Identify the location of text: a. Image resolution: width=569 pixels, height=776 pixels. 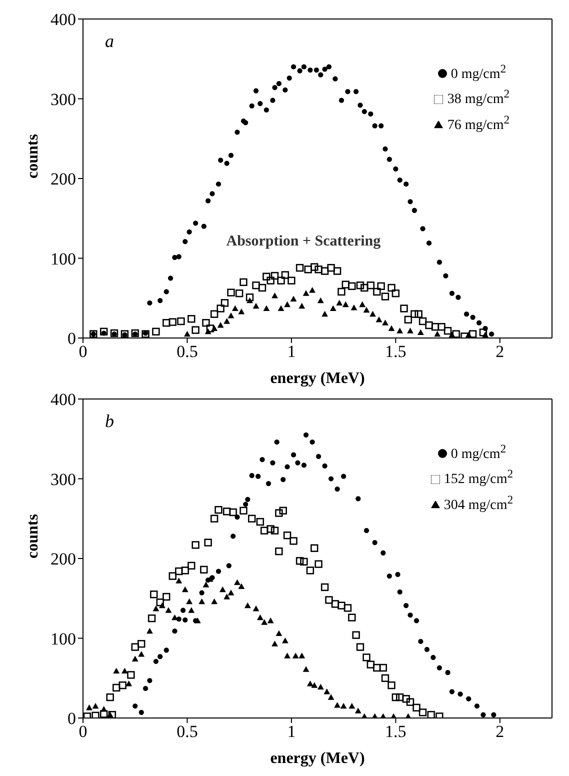
(109, 41).